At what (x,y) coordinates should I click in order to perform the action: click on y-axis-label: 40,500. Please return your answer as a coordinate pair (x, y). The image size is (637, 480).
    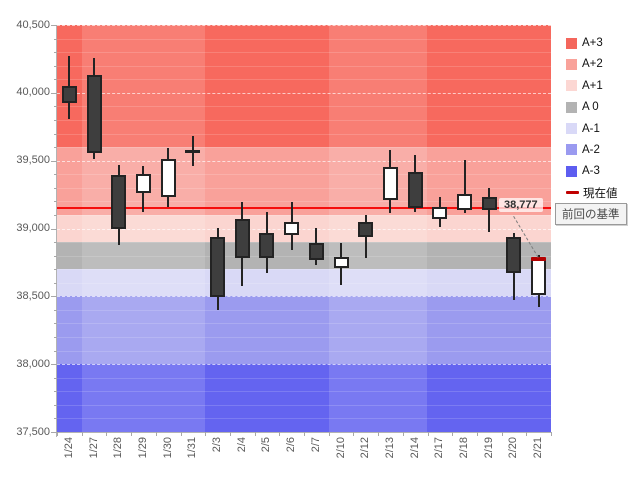
    Looking at the image, I should click on (33, 24).